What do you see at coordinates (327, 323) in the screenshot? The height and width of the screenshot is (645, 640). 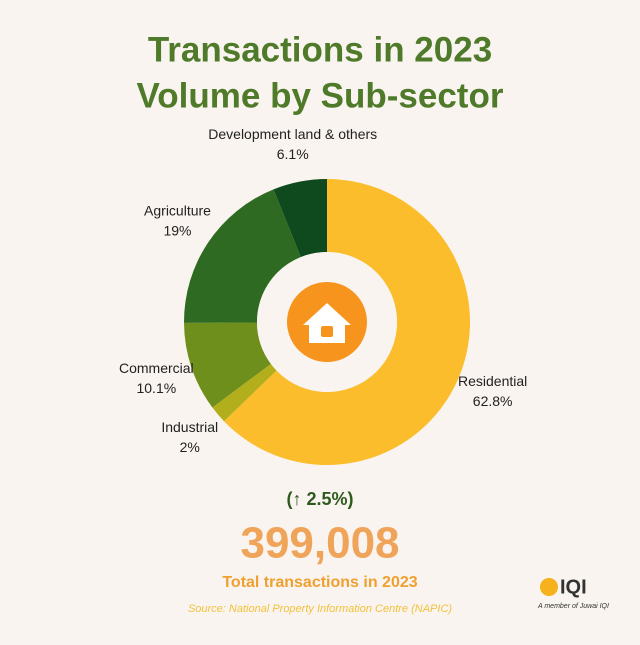 I see `house-icon` at bounding box center [327, 323].